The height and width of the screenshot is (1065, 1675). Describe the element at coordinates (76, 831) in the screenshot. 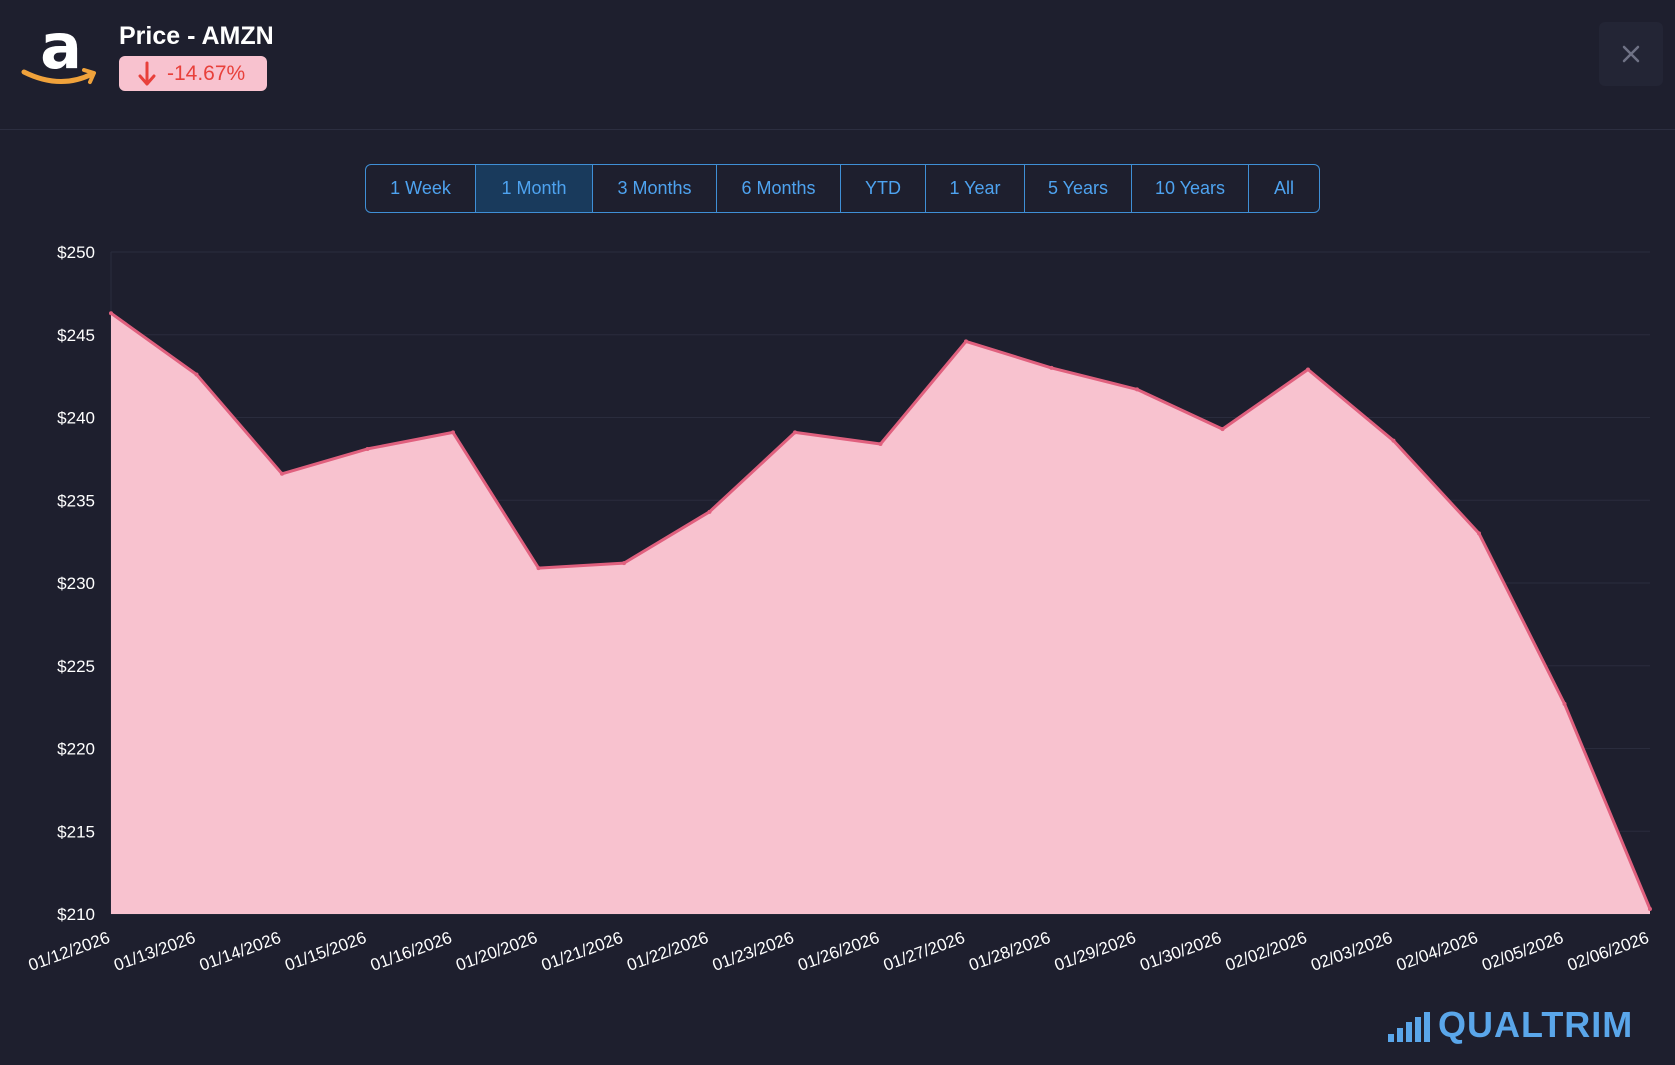

I see `y-tick-label: $215` at that location.